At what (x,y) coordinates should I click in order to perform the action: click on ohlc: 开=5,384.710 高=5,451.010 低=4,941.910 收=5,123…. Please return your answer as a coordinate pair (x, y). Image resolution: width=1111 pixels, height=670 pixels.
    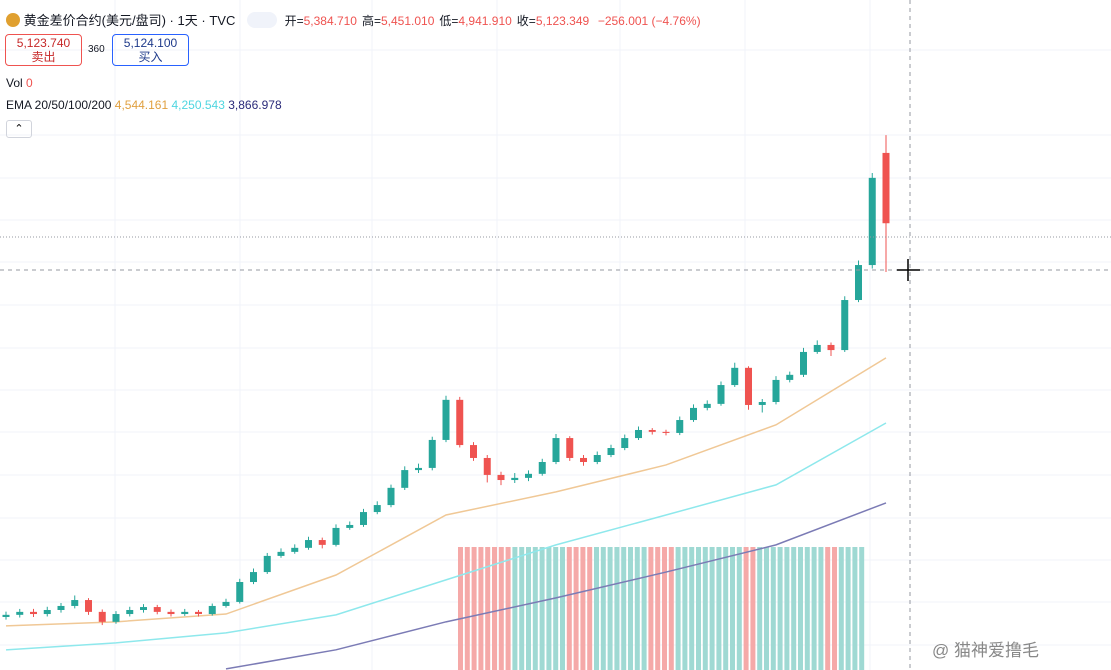
    Looking at the image, I should click on (440, 21).